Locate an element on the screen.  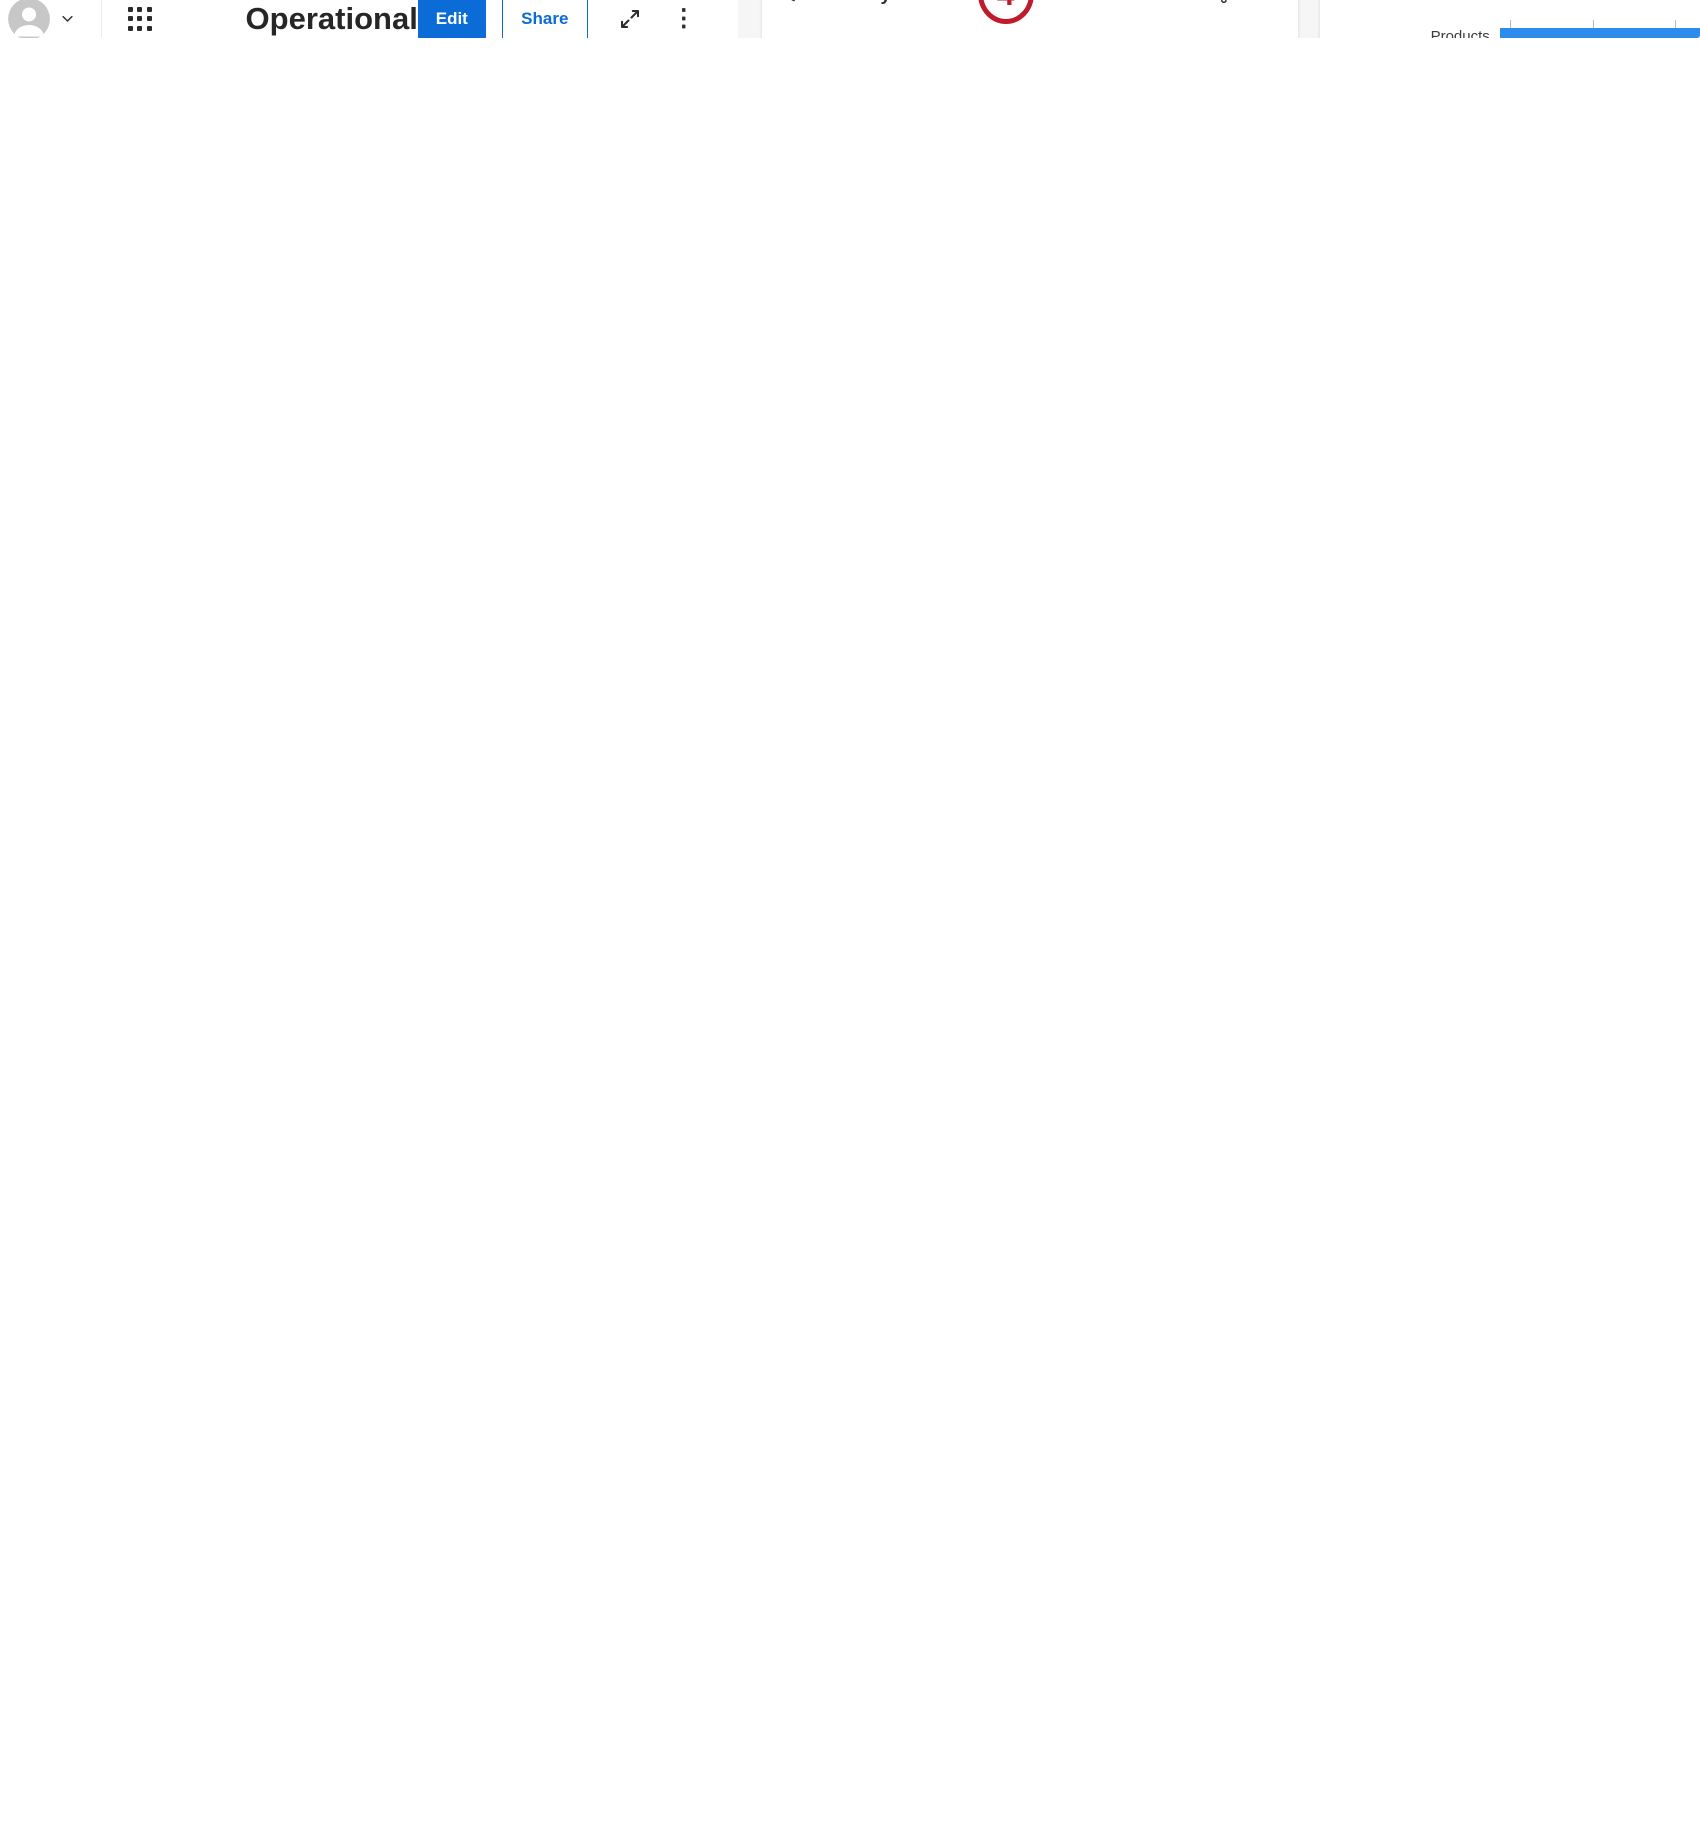
filter-icon is located at coordinates (792, 2).